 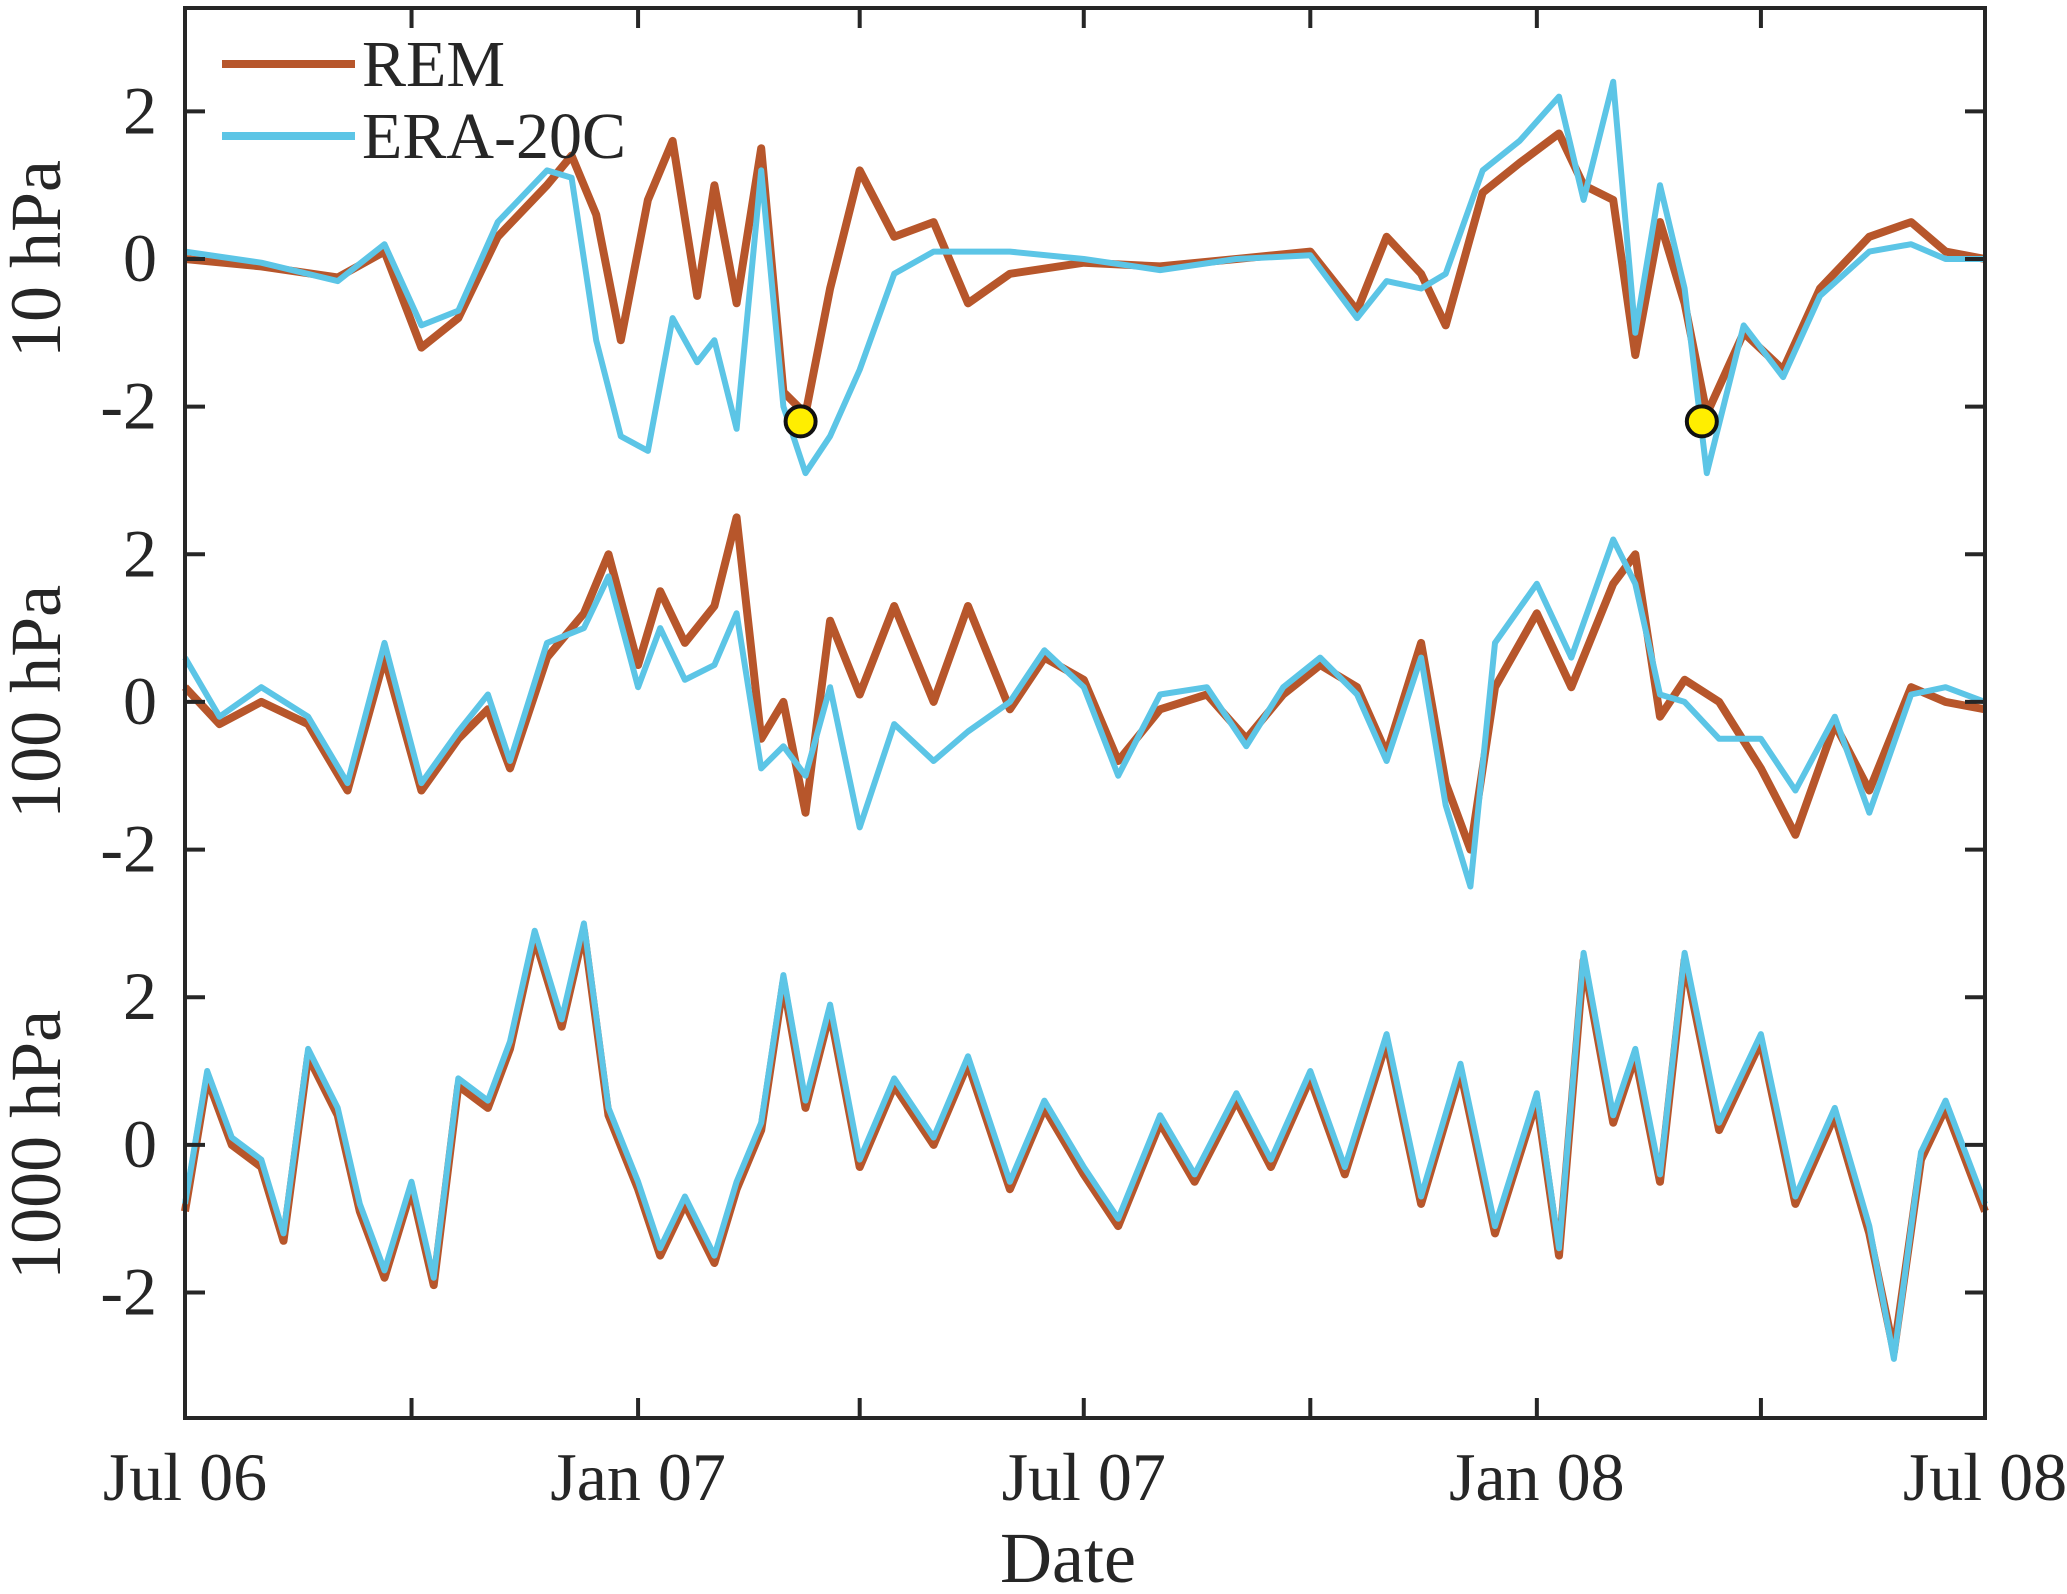 I want to click on y-tick-label-10-hpa: 2, so click(x=140, y=110).